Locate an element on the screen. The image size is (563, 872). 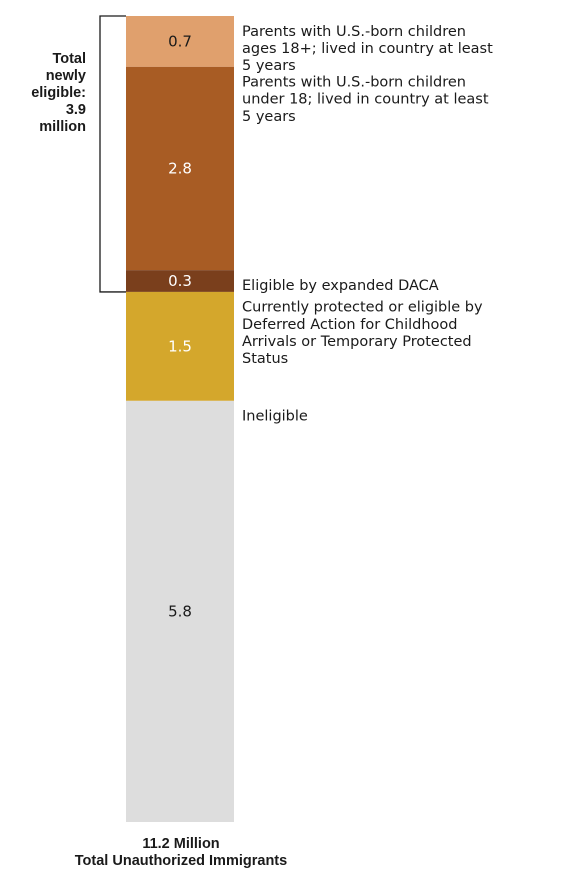
bracket-line is located at coordinates (112, 154).